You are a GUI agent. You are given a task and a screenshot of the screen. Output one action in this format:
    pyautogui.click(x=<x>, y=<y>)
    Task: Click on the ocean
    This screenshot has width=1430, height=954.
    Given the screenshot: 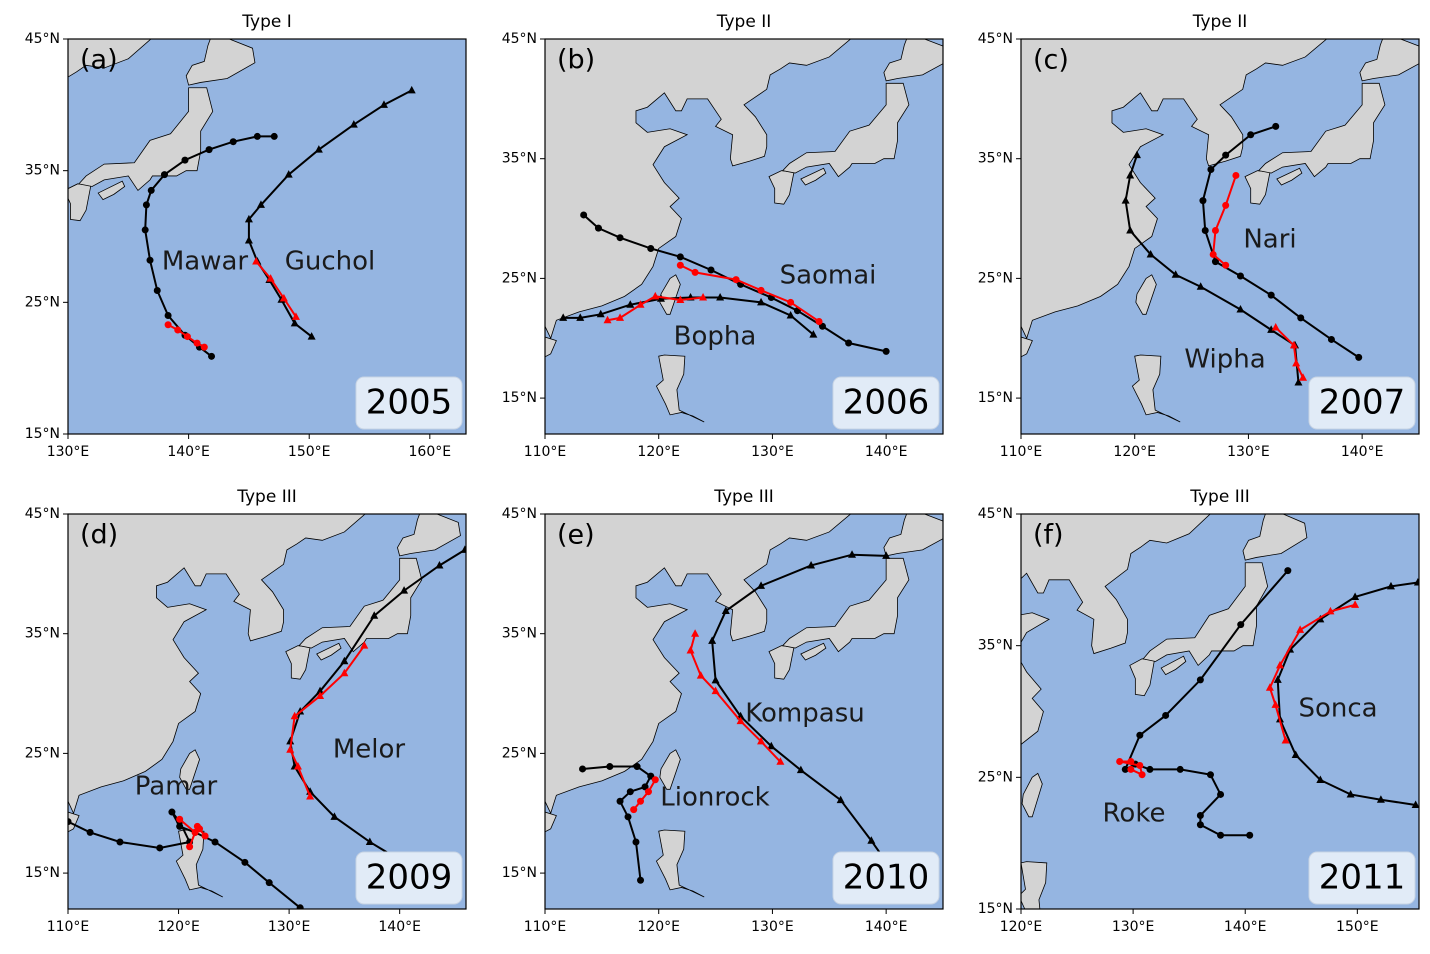 What is the action you would take?
    pyautogui.click(x=267, y=236)
    